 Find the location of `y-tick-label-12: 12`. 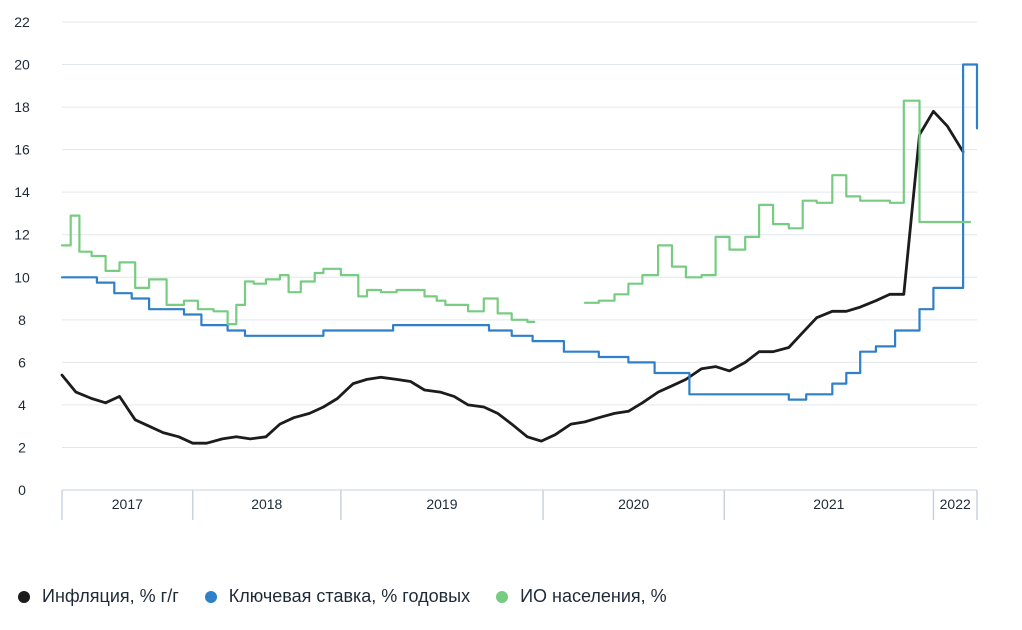

y-tick-label-12: 12 is located at coordinates (22, 235).